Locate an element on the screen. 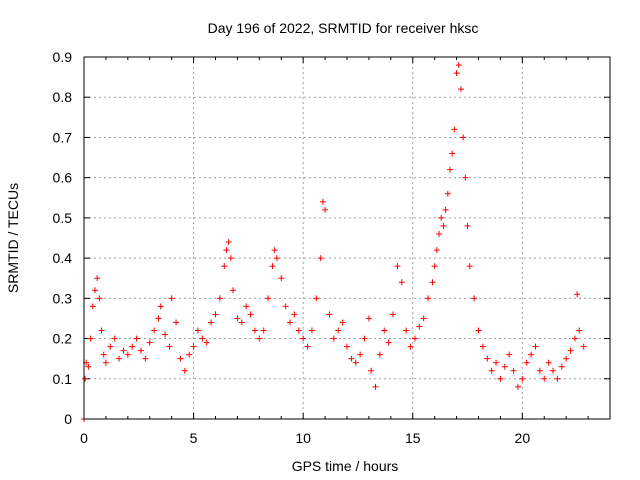 The image size is (640, 480). y-tick-label: 0.6 is located at coordinates (63, 178).